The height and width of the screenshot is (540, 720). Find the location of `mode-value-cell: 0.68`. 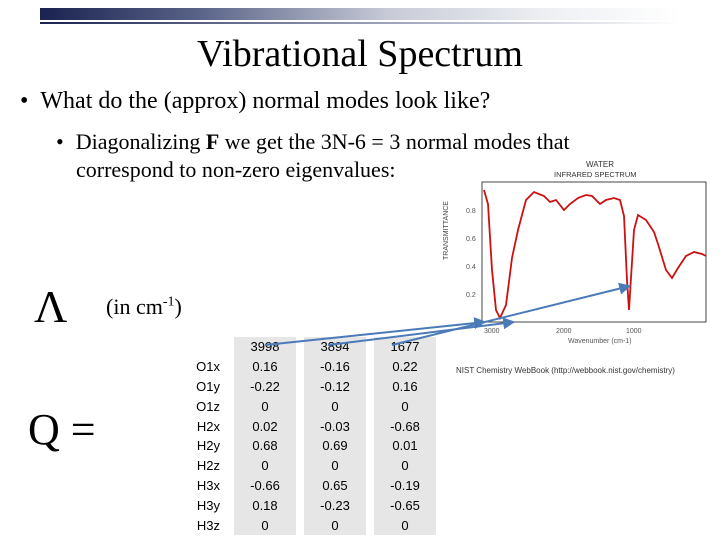

mode-value-cell: 0.68 is located at coordinates (265, 445).